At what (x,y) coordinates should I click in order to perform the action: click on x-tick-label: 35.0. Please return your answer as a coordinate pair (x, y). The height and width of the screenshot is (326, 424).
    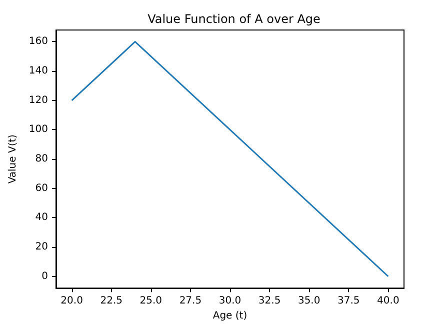
    Looking at the image, I should click on (309, 301).